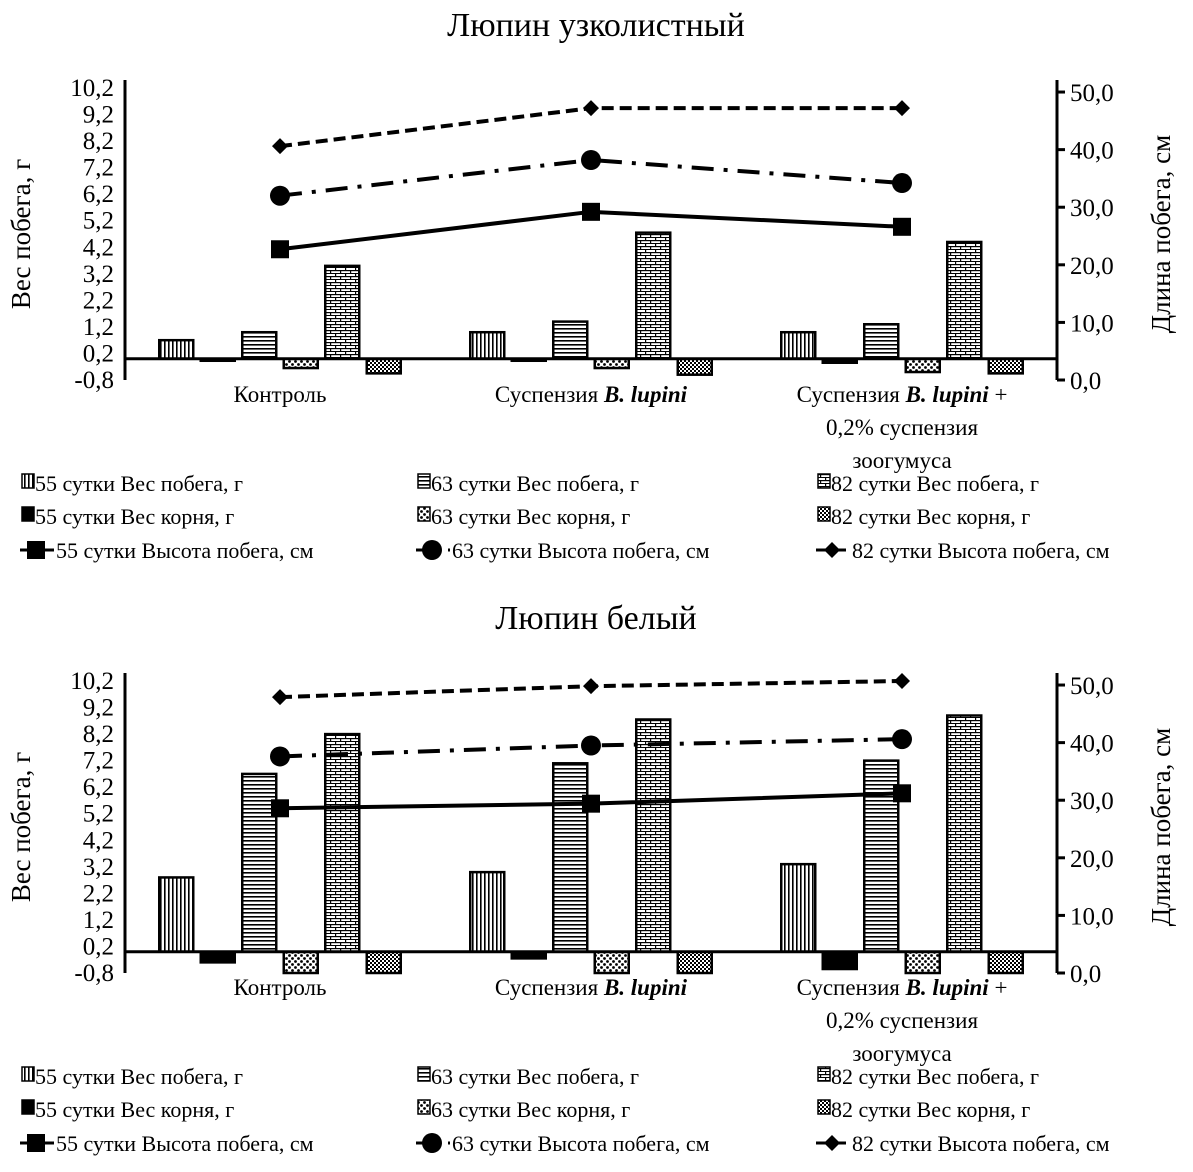 This screenshot has width=1193, height=1172. I want to click on legend-label: 63 сутки Вес корня, г, so click(530, 1109).